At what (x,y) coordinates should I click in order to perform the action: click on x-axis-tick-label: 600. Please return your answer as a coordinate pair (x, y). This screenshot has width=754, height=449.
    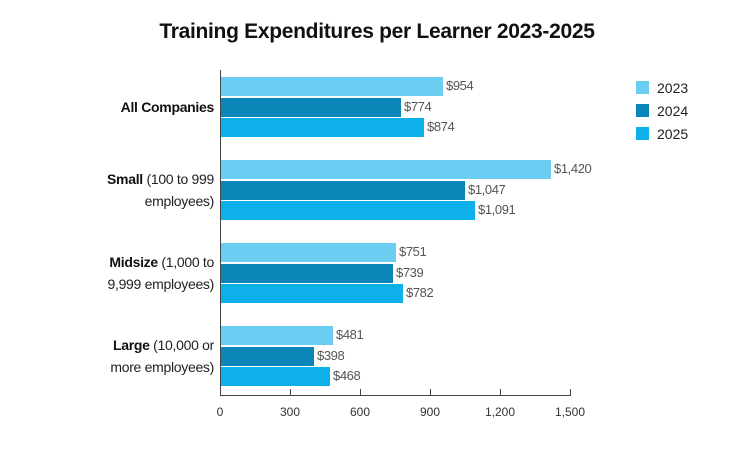
    Looking at the image, I should click on (360, 412).